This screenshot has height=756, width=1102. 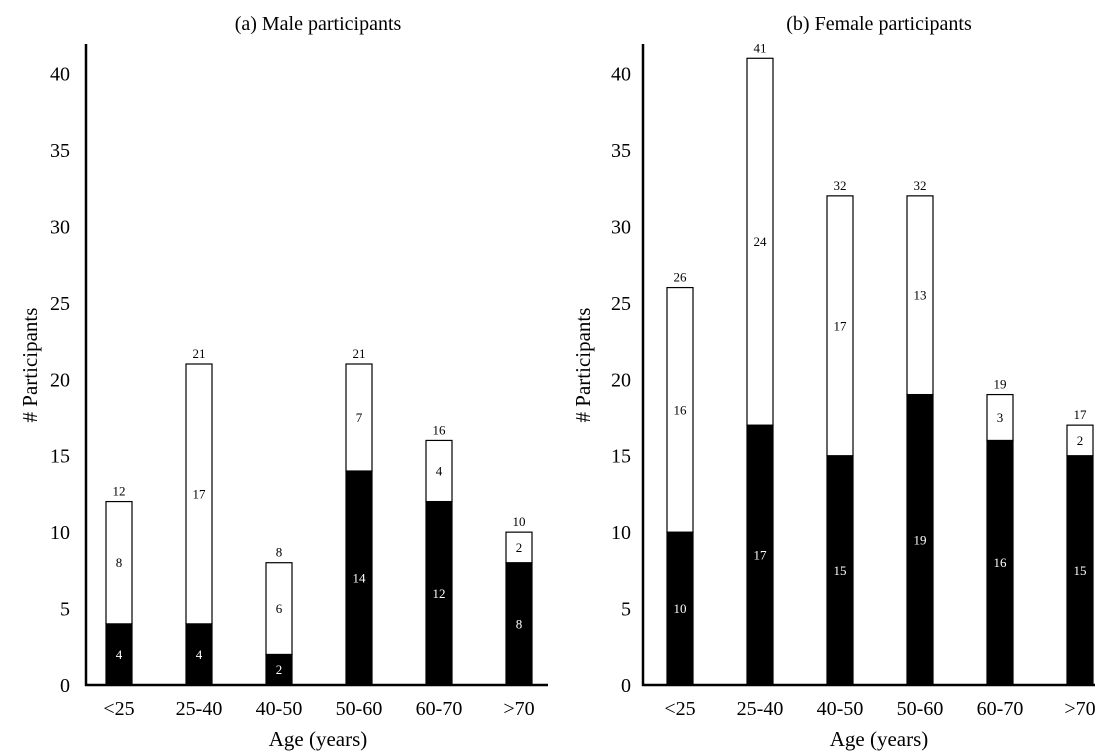 I want to click on female-bar-value-label: 10, so click(x=680, y=608).